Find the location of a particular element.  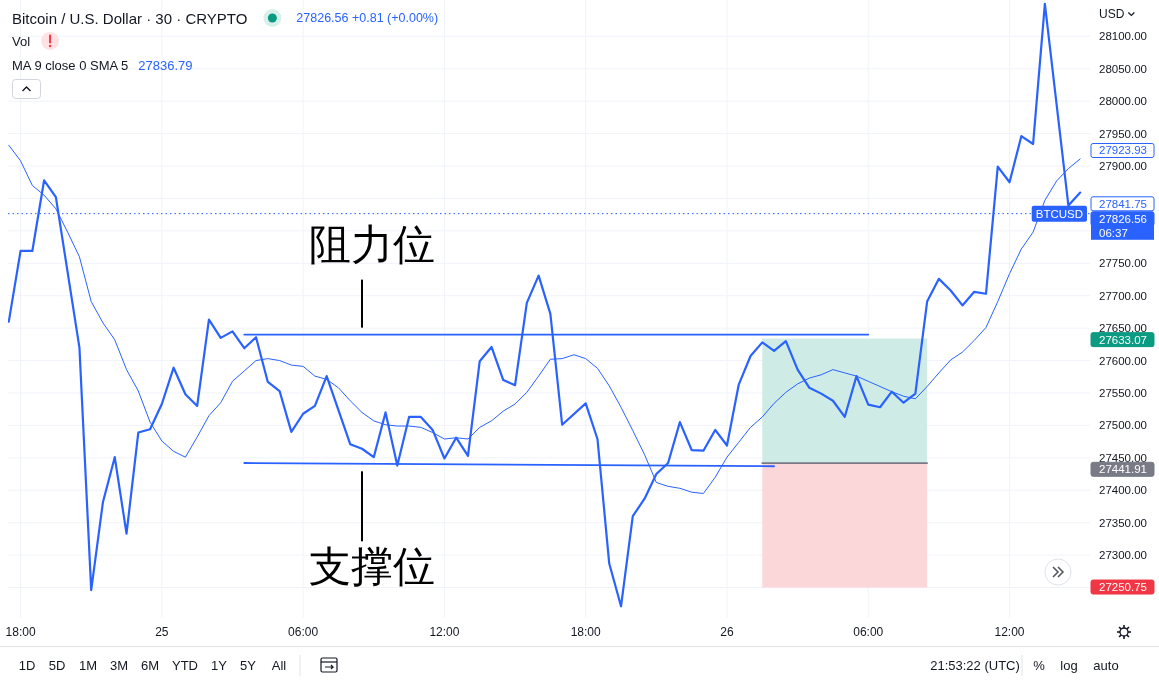

annotation: 27836.79 is located at coordinates (165, 65).